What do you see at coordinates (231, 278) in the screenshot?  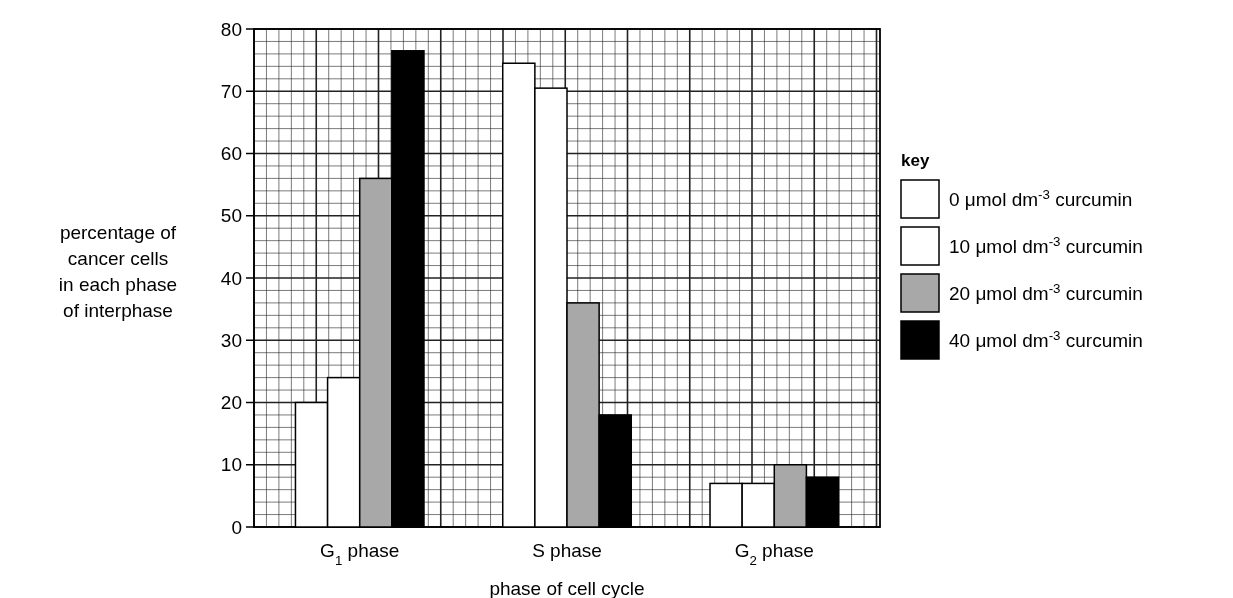 I see `y-tick-label: 40` at bounding box center [231, 278].